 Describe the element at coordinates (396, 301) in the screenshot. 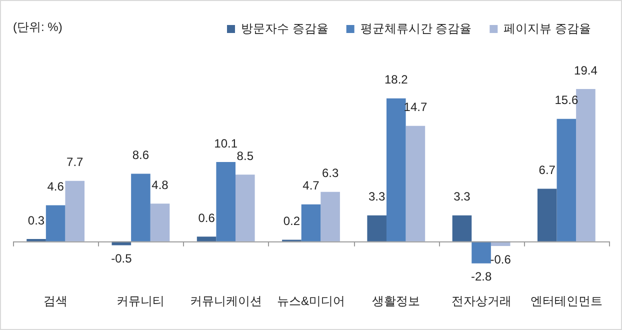

I see `x-tick-label: 생활정보` at that location.